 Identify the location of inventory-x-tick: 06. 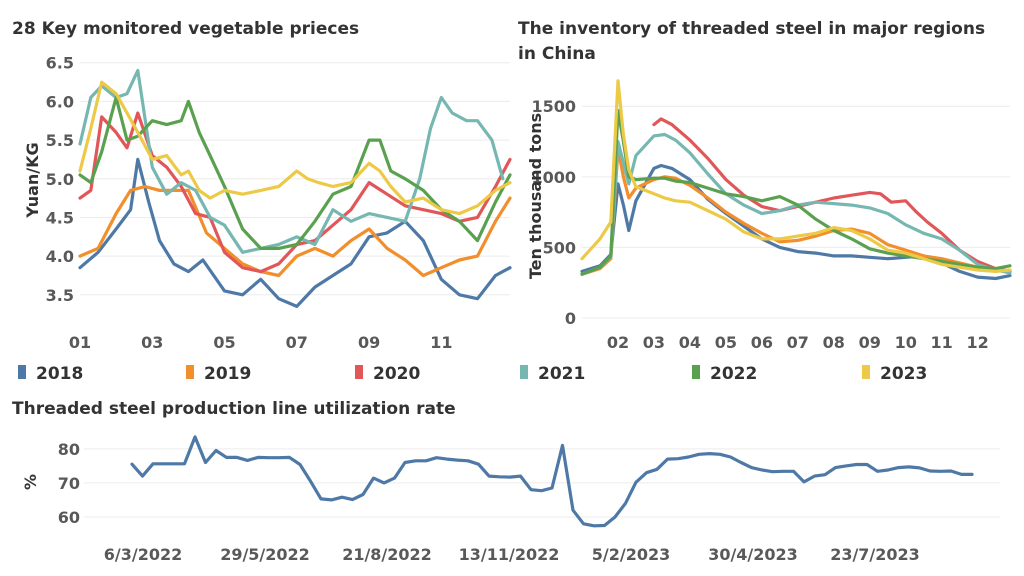
(762, 342).